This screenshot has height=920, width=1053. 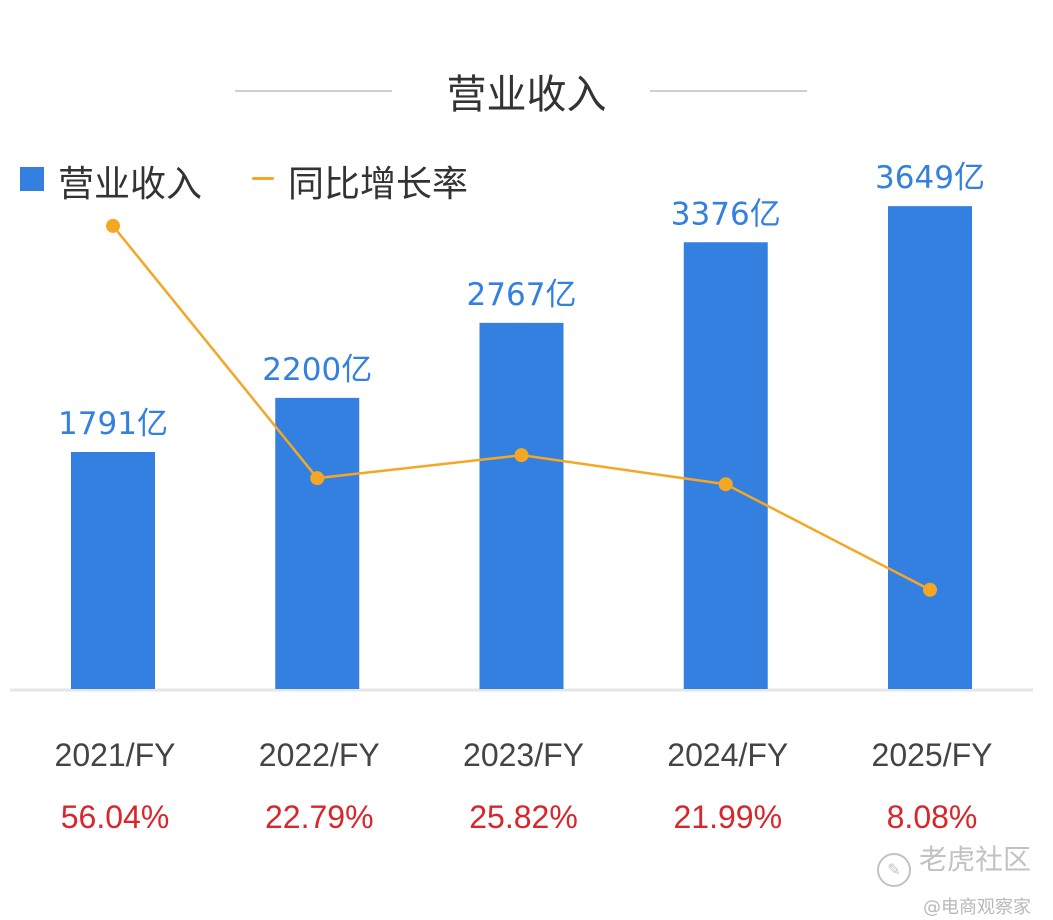 What do you see at coordinates (130, 184) in the screenshot?
I see `legend-label-revenue: 营业收入` at bounding box center [130, 184].